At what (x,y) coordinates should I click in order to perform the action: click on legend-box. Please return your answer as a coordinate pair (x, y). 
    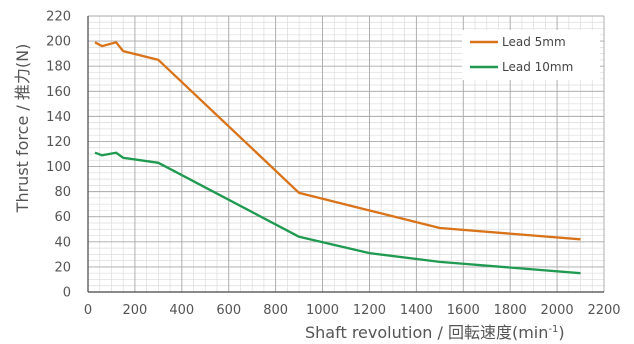
    Looking at the image, I should click on (531, 55).